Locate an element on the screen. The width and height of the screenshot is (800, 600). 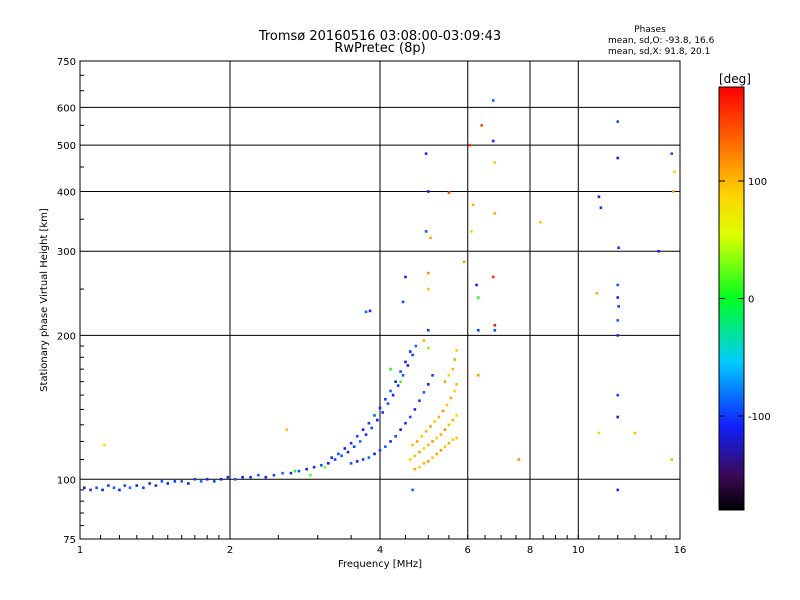
colorbar-ticks: 100 0 -100 is located at coordinates (745, 300).